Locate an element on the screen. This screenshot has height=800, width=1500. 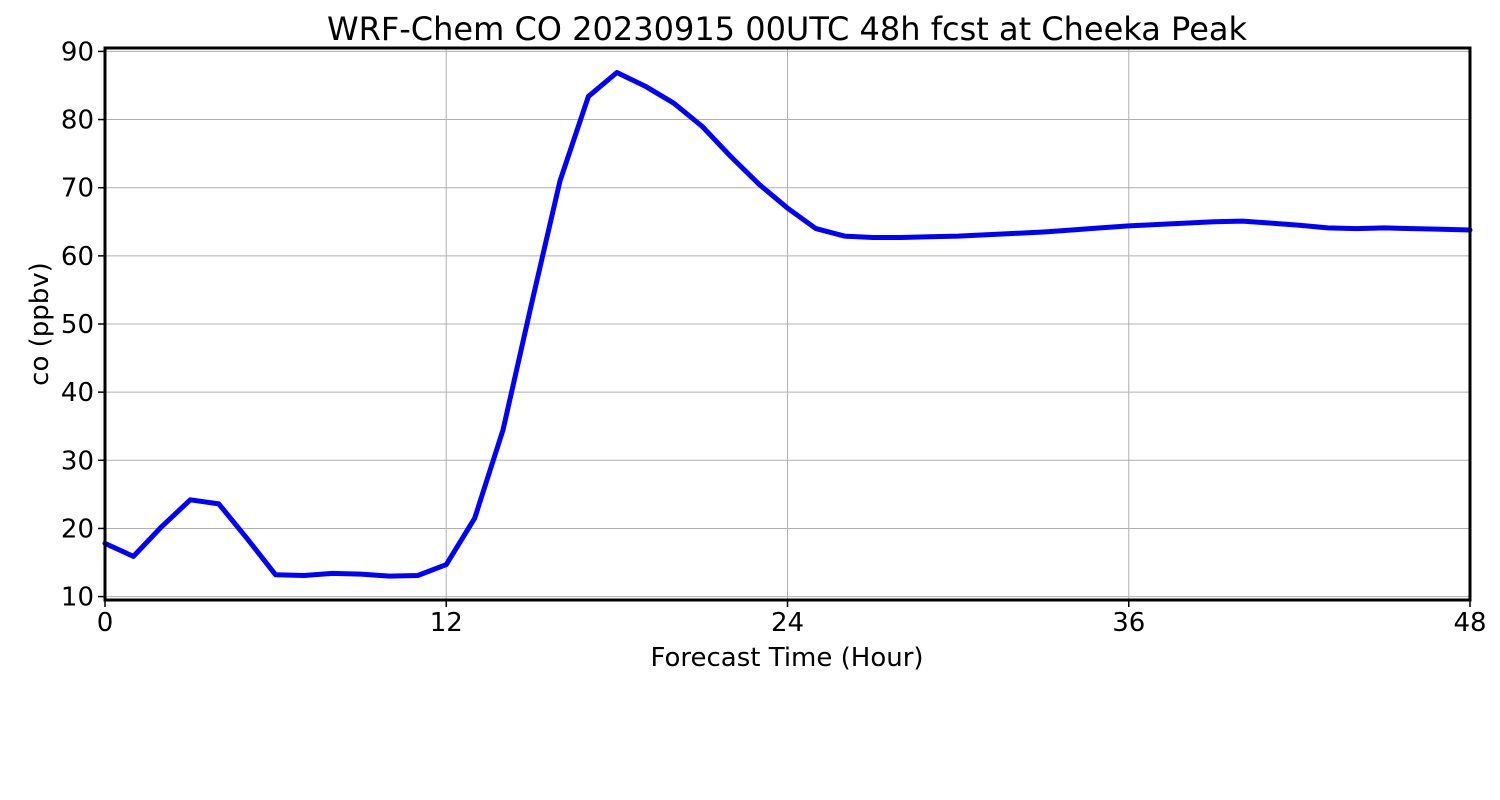
x-tick-label: 48 is located at coordinates (1469, 623).